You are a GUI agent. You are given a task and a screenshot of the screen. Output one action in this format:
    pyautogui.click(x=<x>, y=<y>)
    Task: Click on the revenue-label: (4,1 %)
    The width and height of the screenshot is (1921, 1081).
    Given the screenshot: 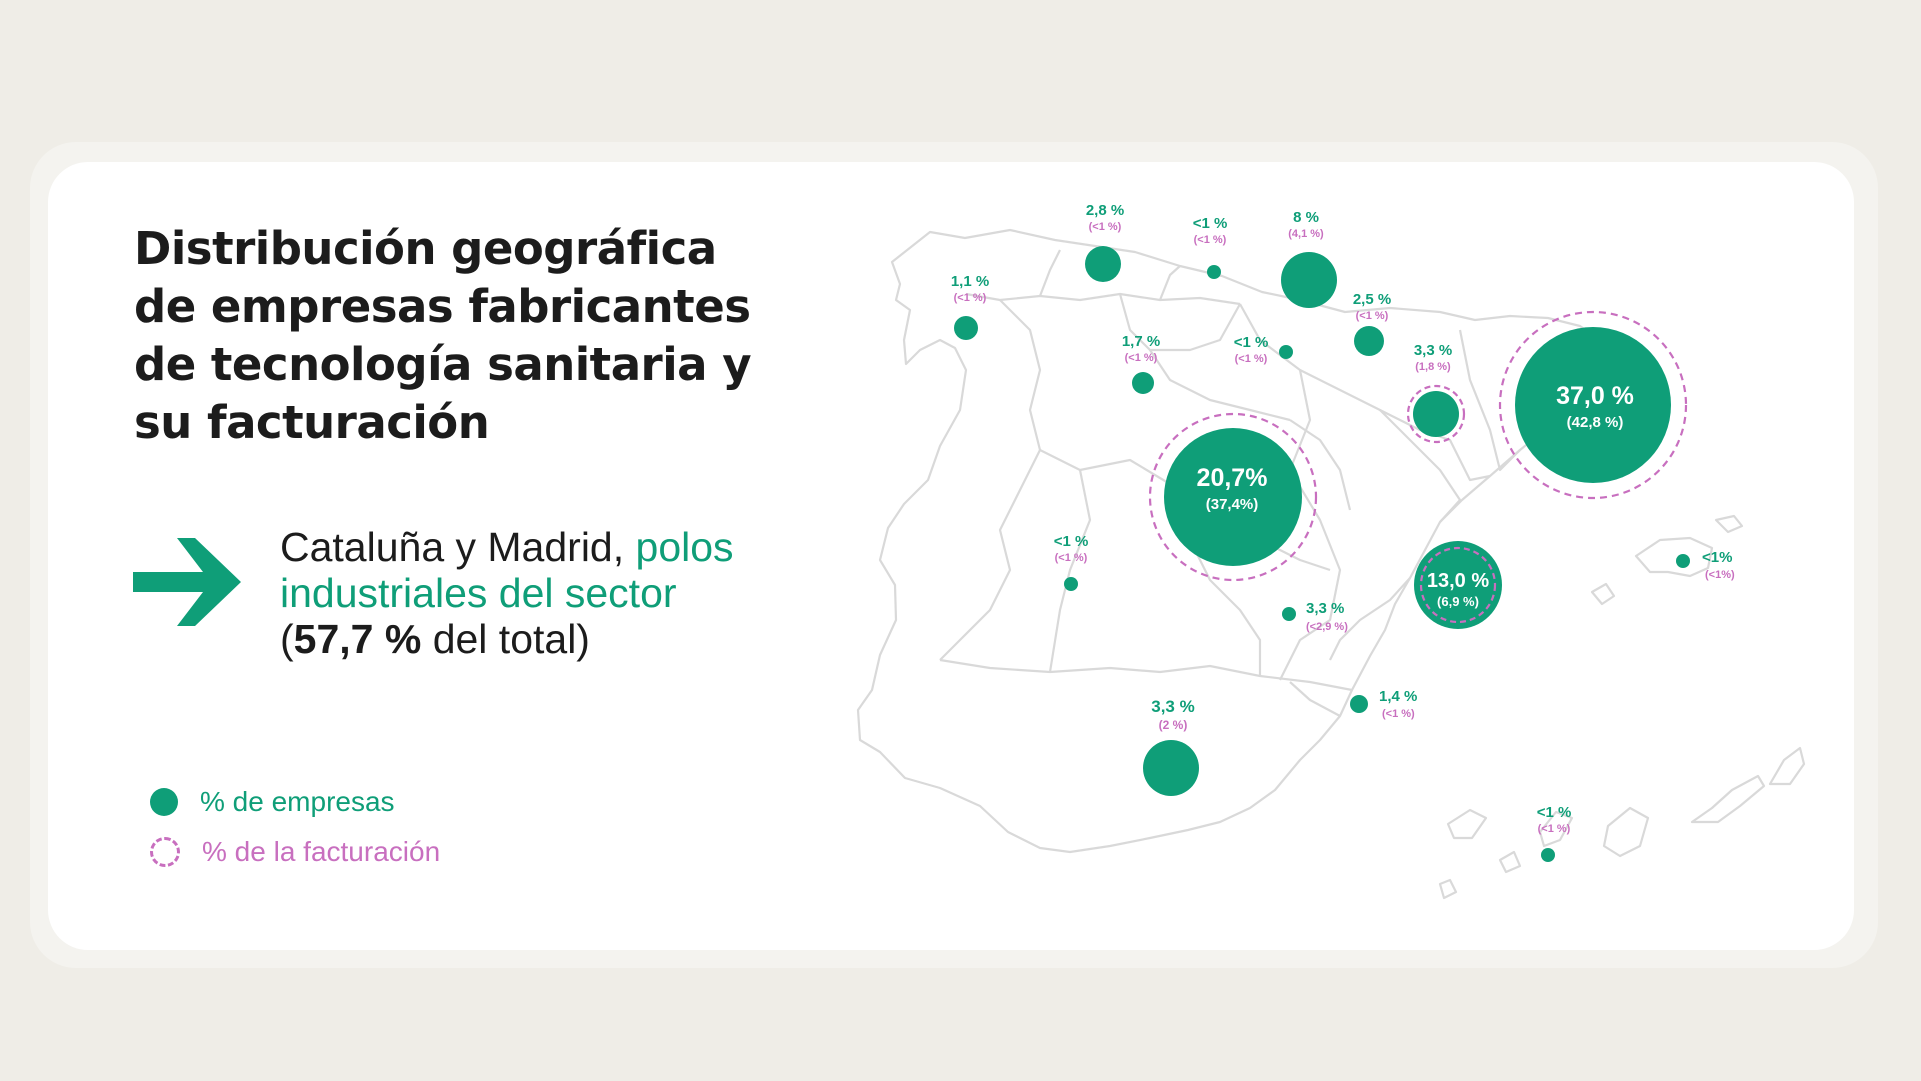 What is the action you would take?
    pyautogui.click(x=1306, y=234)
    